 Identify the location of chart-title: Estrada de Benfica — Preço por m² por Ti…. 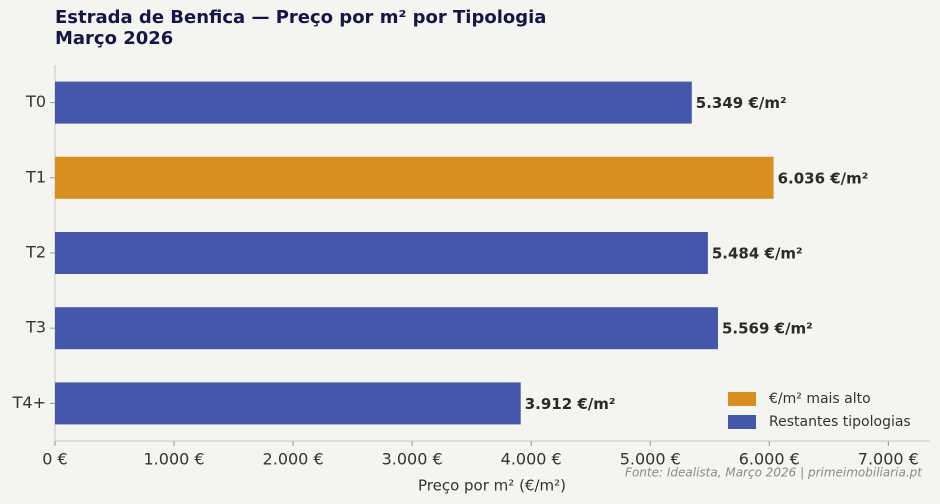
(300, 17).